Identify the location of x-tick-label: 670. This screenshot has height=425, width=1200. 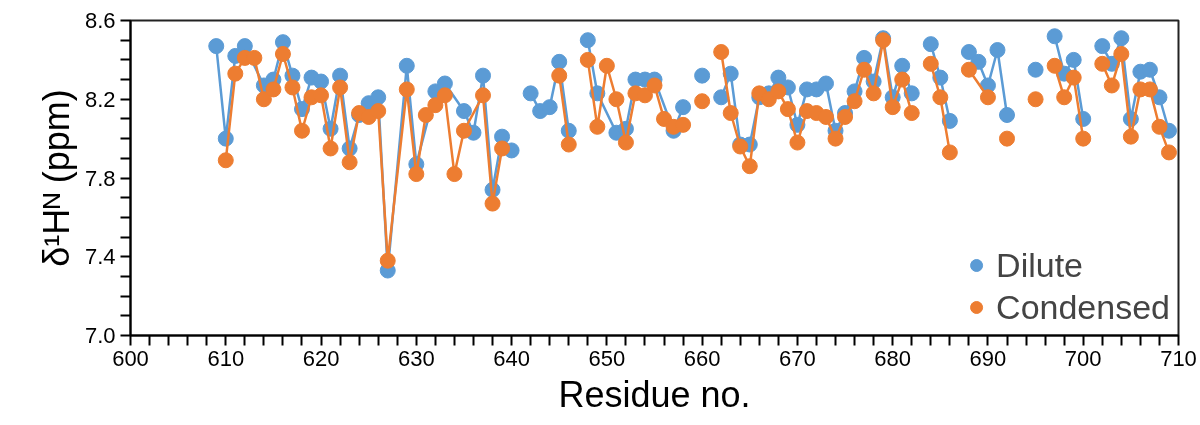
(797, 358).